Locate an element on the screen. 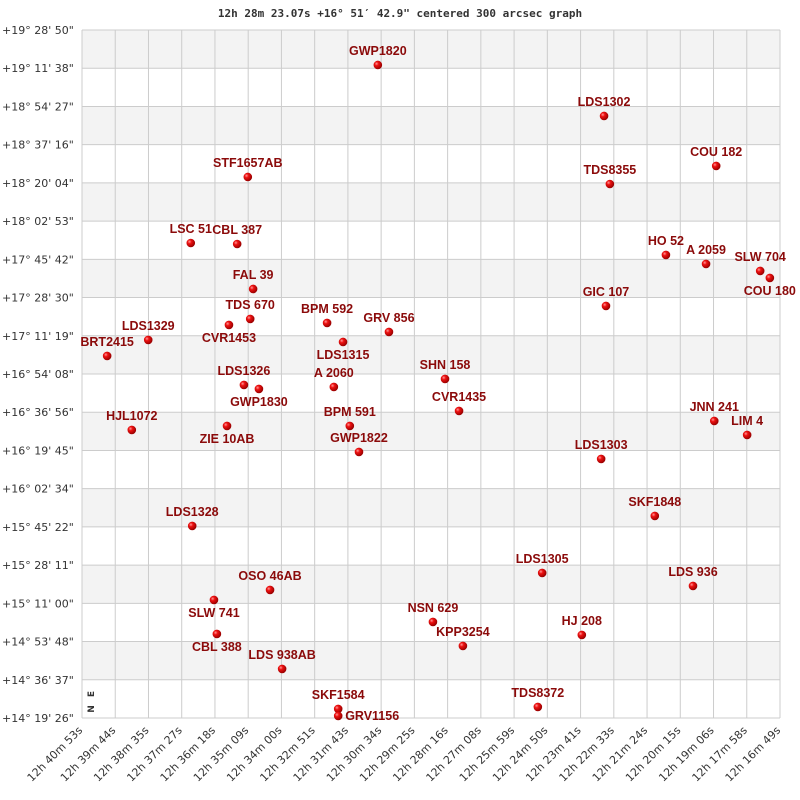 The height and width of the screenshot is (800, 800). star-label: GIC 107 is located at coordinates (606, 292).